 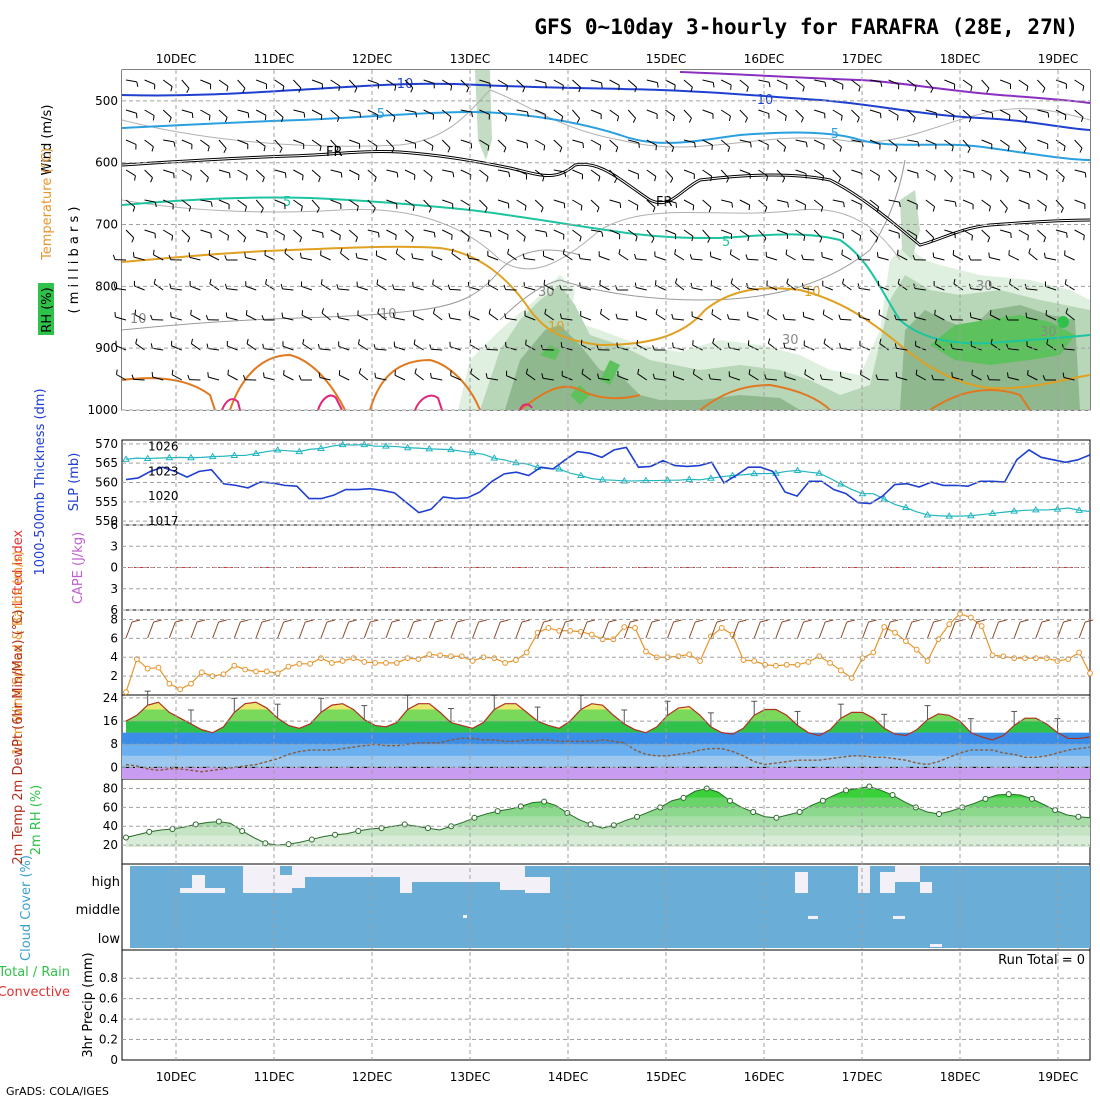 I want to click on ytick-temp-8: 8, so click(x=114, y=744).